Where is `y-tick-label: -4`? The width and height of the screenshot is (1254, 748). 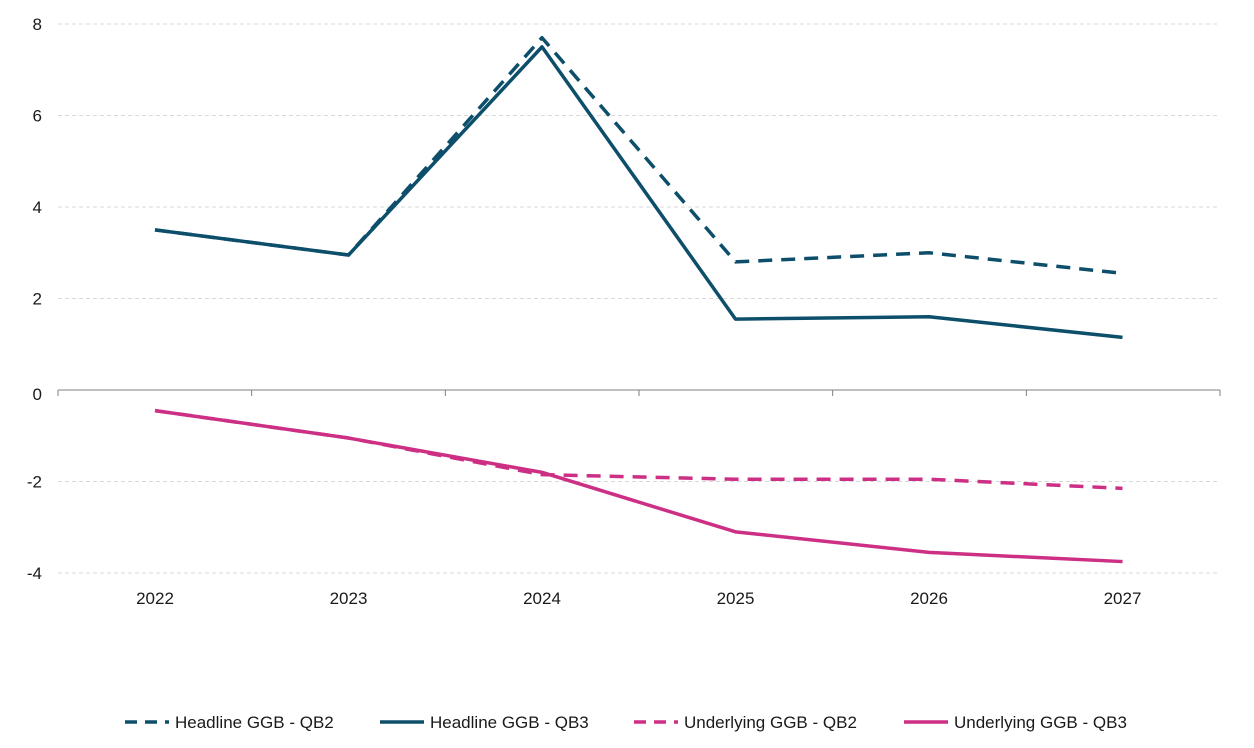
y-tick-label: -4 is located at coordinates (34, 573).